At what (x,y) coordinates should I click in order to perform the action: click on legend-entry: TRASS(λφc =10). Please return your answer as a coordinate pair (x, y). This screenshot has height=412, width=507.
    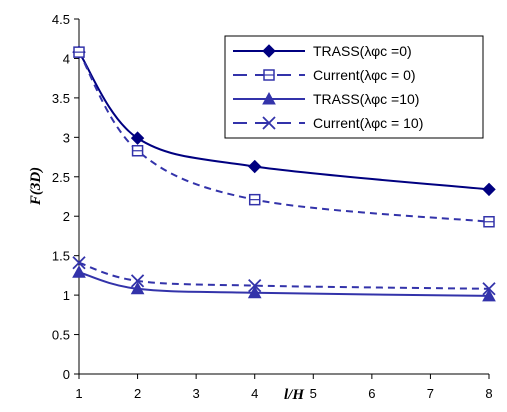
    Looking at the image, I should click on (326, 99).